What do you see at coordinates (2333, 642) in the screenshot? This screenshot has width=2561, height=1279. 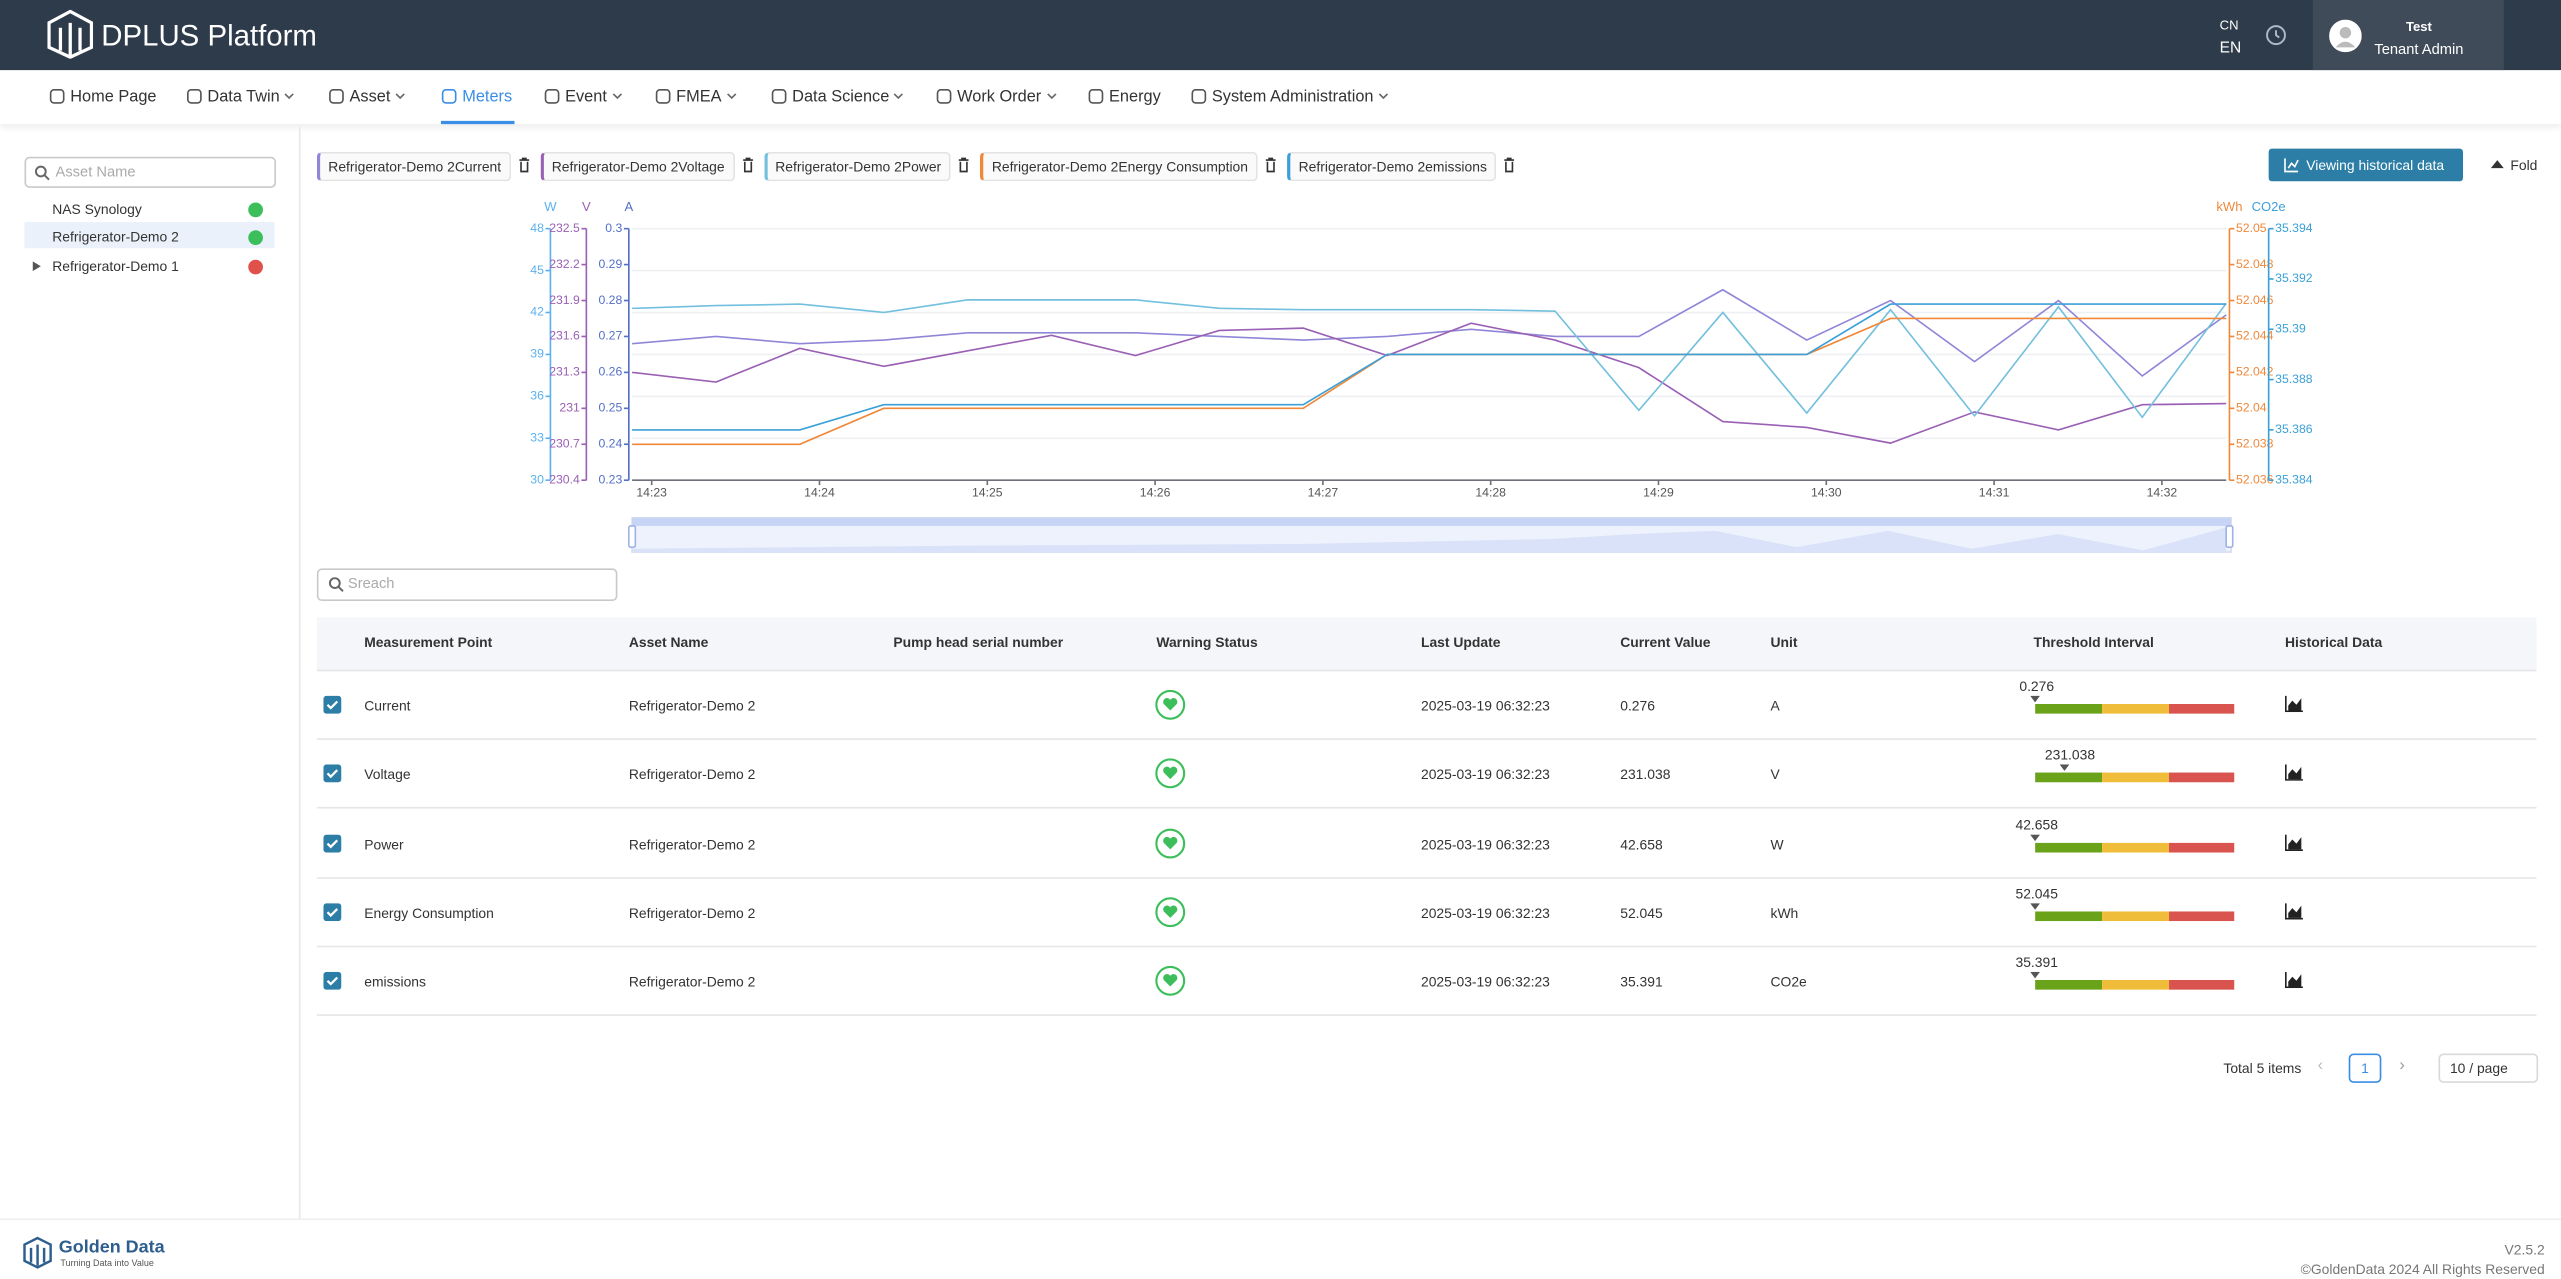 I see `column-header: Historical Data` at bounding box center [2333, 642].